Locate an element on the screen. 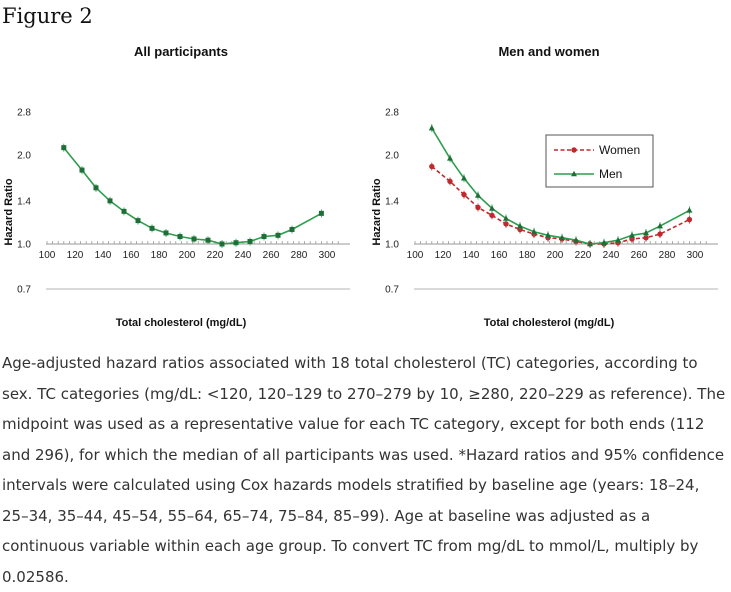 The height and width of the screenshot is (592, 731). c1-y-tick-label: 1.4 is located at coordinates (24, 201).